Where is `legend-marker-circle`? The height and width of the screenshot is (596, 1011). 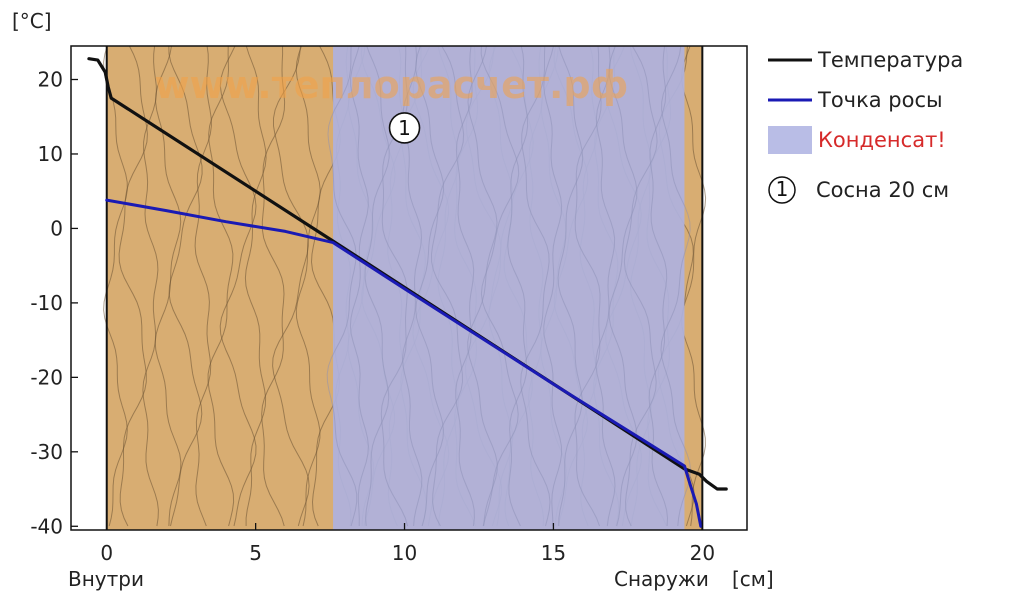
legend-marker-circle is located at coordinates (782, 190).